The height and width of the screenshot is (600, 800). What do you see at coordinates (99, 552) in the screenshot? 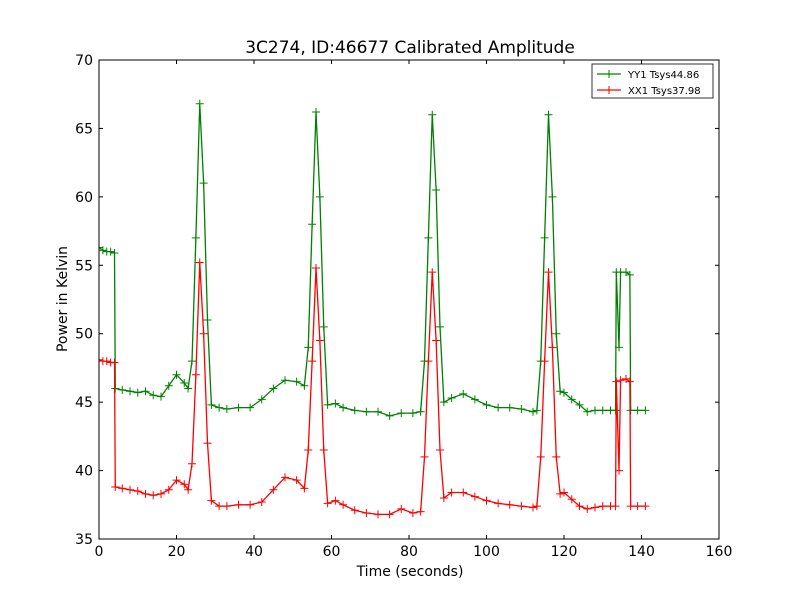
I see `x-tick-label: 0` at bounding box center [99, 552].